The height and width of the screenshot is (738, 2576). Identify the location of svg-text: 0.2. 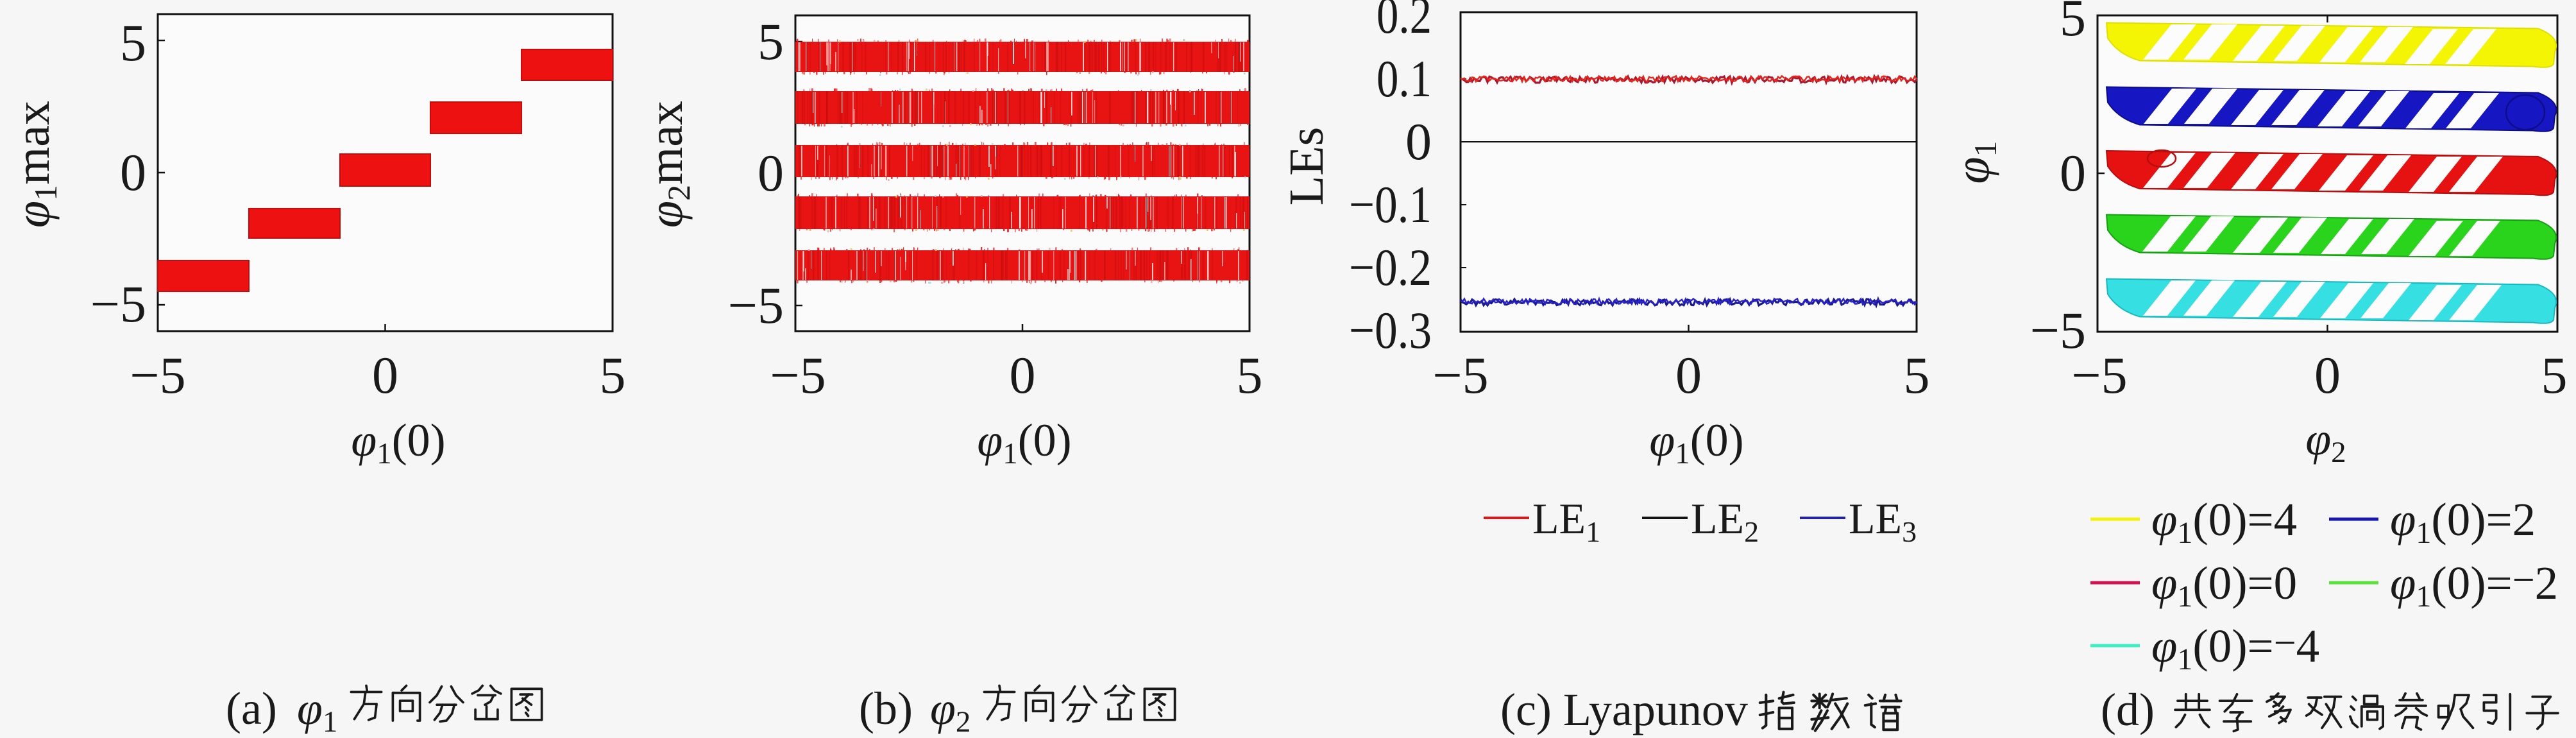
(1404, 22).